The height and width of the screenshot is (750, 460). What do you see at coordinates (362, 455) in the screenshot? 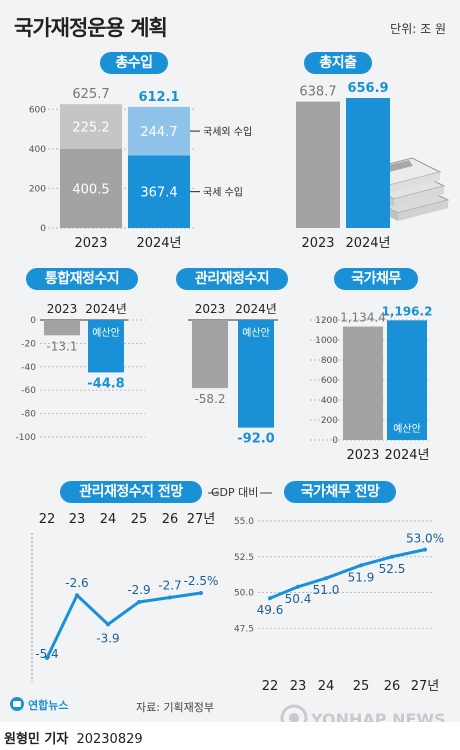
I see `national-debt-category-1: 2023` at bounding box center [362, 455].